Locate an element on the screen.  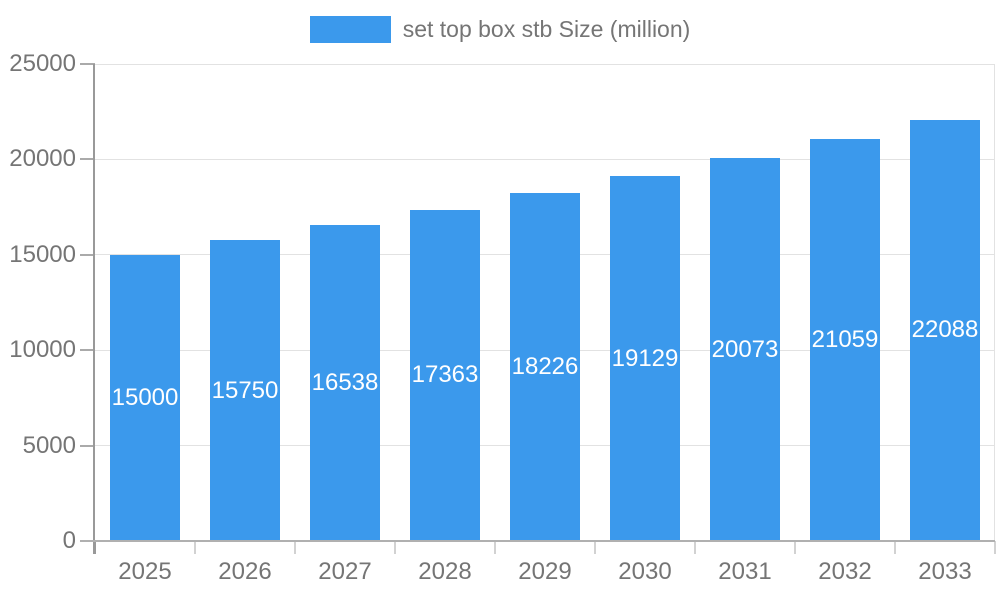
legend-label: set top box stb Size (million) is located at coordinates (546, 29).